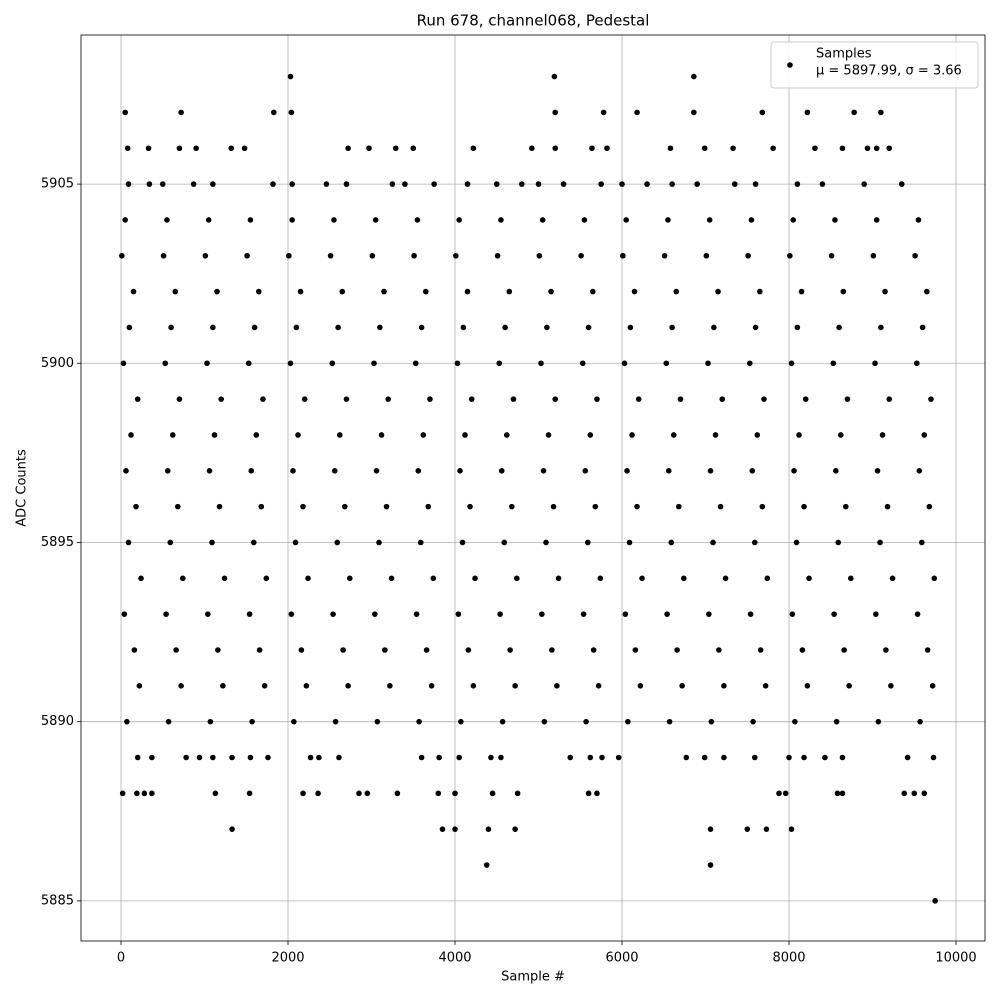 This screenshot has height=1000, width=1000. I want to click on y-tick-label: 5900, so click(57, 363).